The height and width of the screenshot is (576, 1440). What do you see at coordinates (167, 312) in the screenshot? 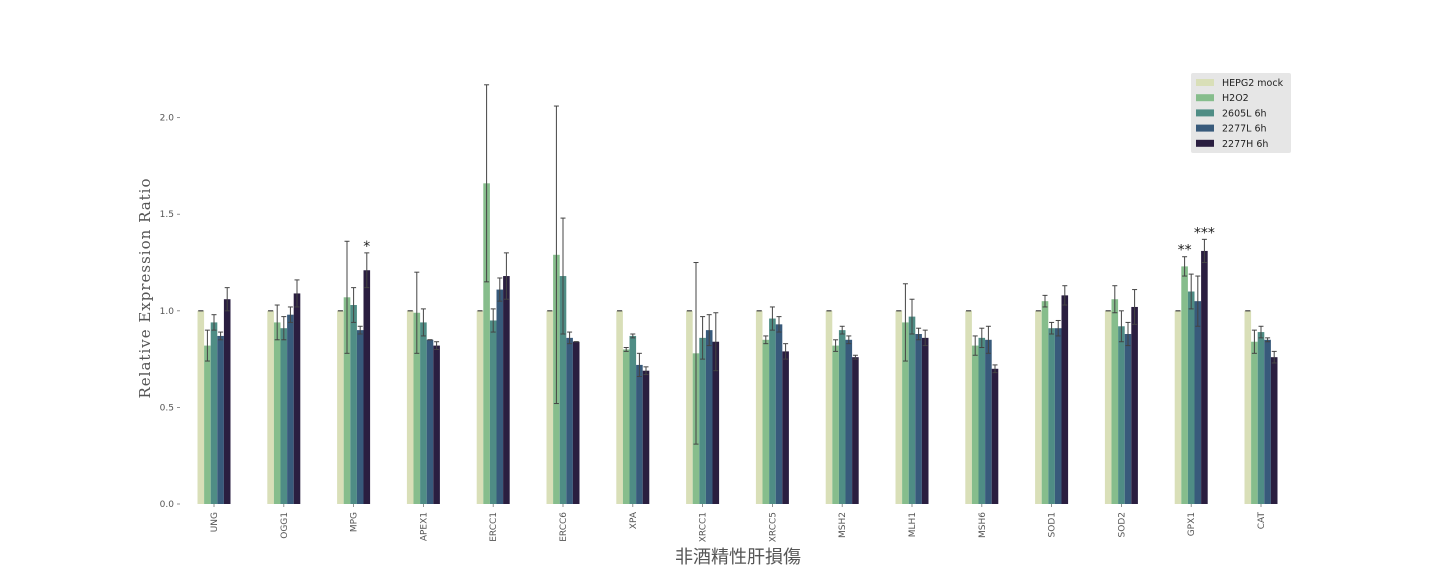
I see `y-tick-label: 1.0` at bounding box center [167, 312].